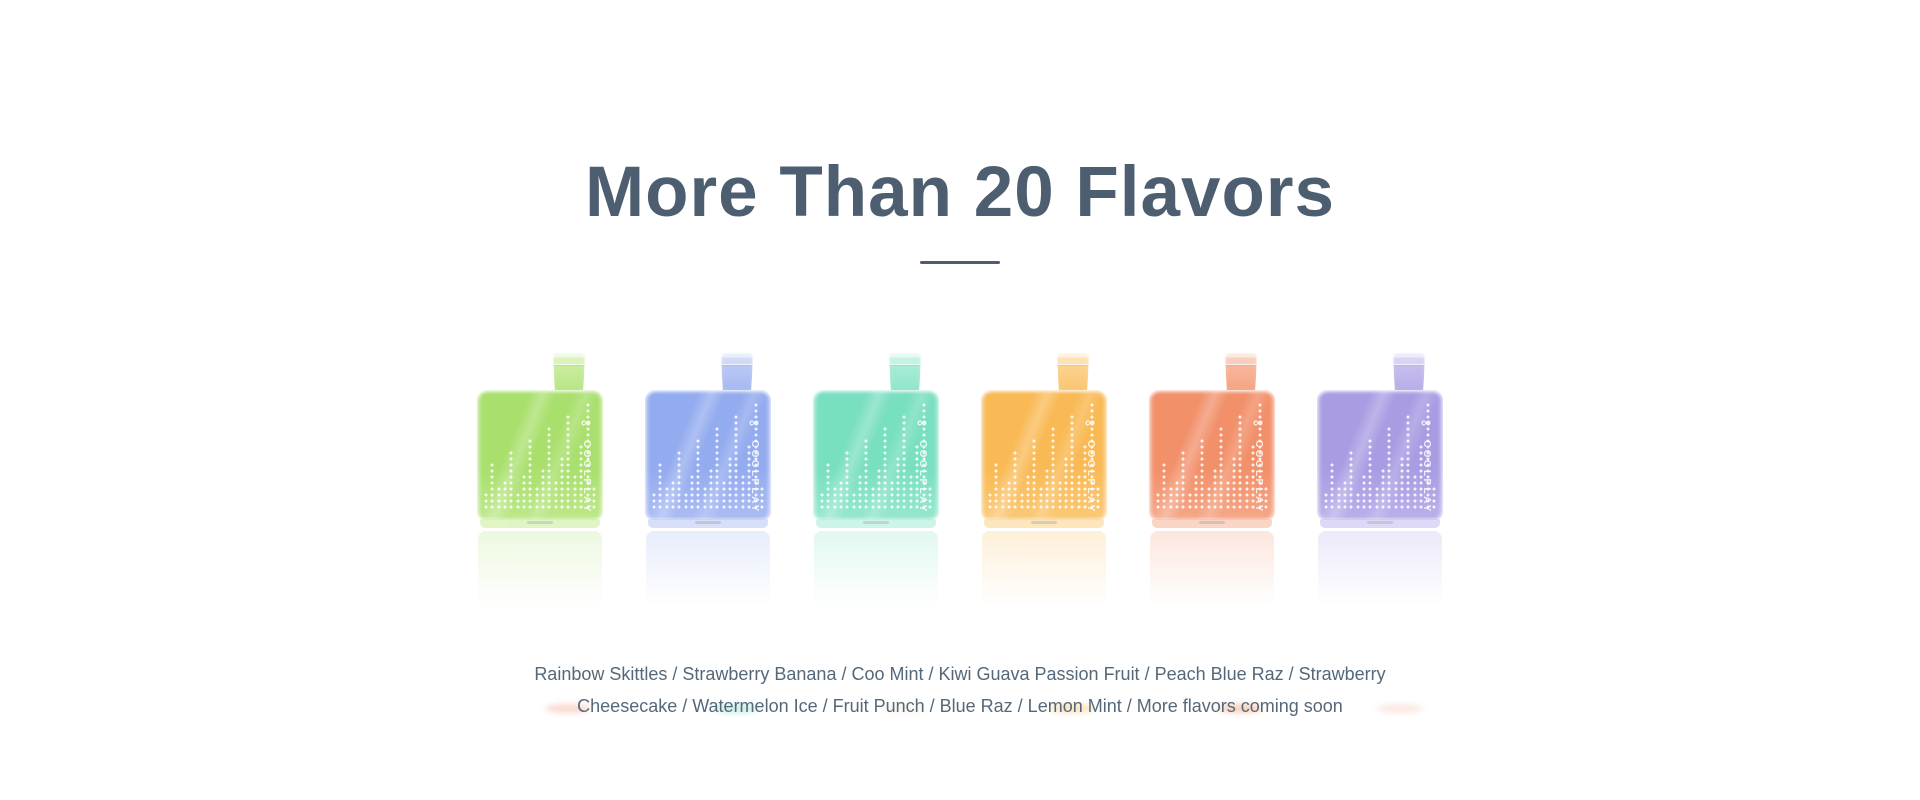 Image resolution: width=1920 pixels, height=800 pixels. I want to click on title-divider, so click(960, 262).